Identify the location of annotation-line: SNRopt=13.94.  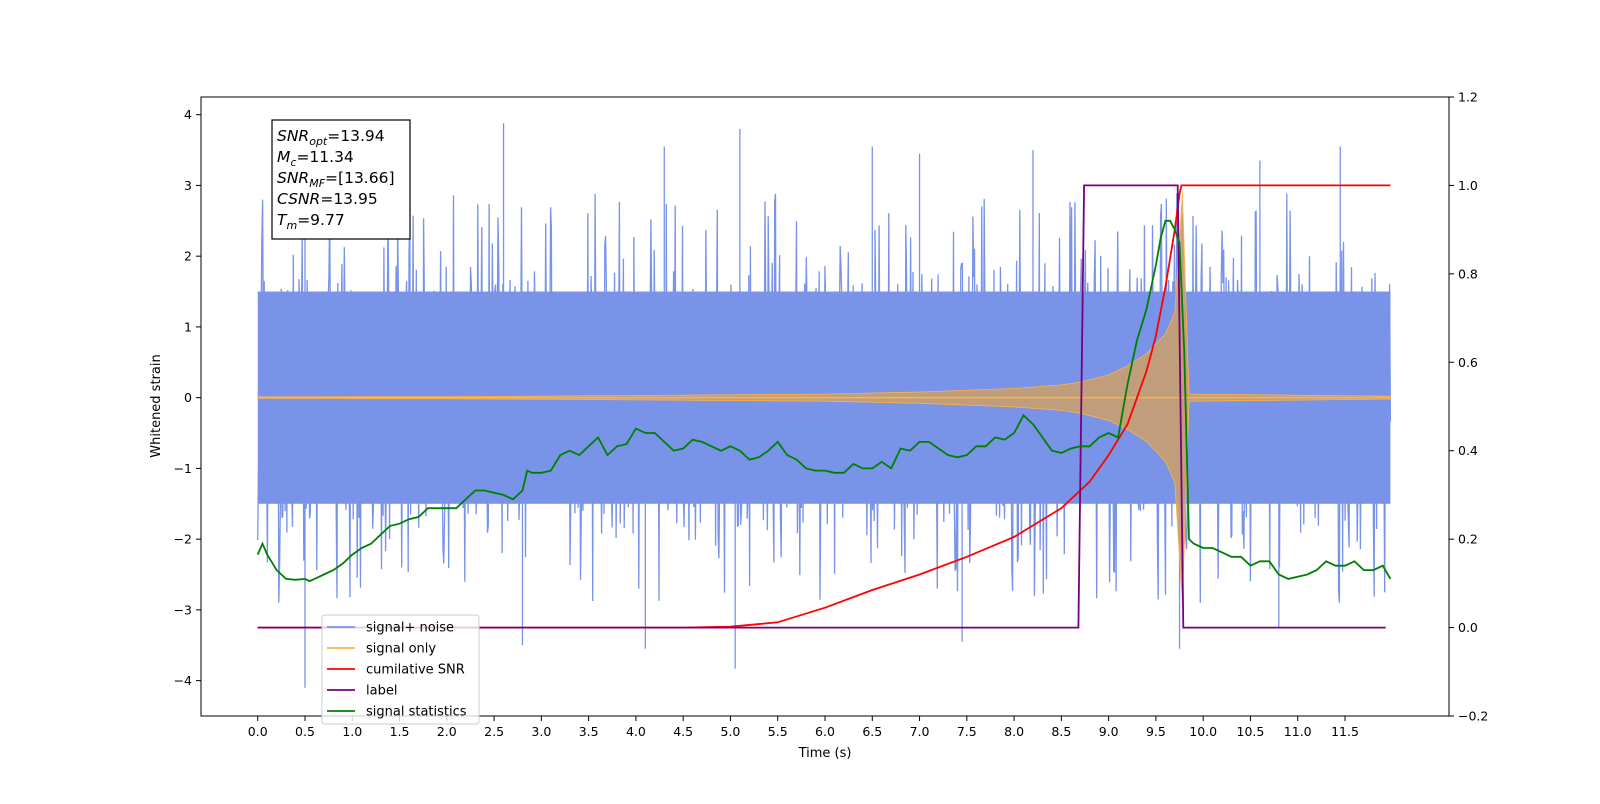
(331, 137).